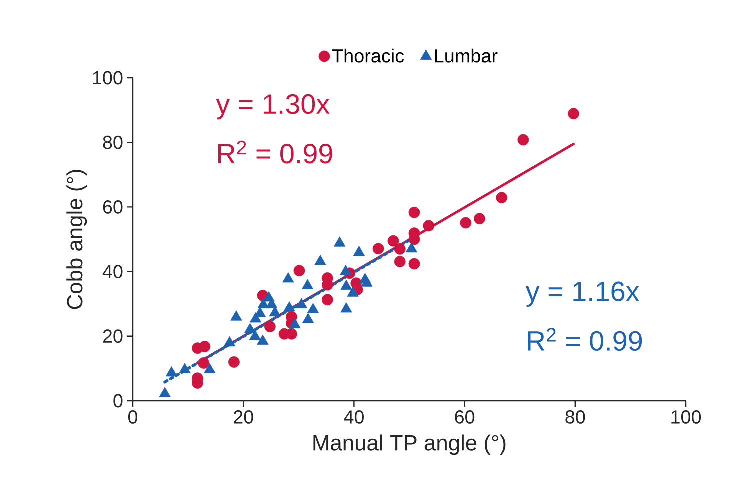 This screenshot has height=502, width=732. What do you see at coordinates (466, 55) in the screenshot?
I see `legend-label: Lumbar` at bounding box center [466, 55].